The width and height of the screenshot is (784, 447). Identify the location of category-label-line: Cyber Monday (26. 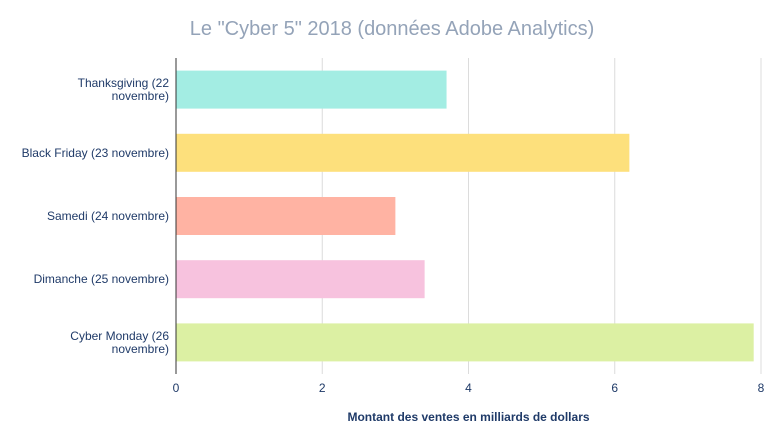
(119, 336).